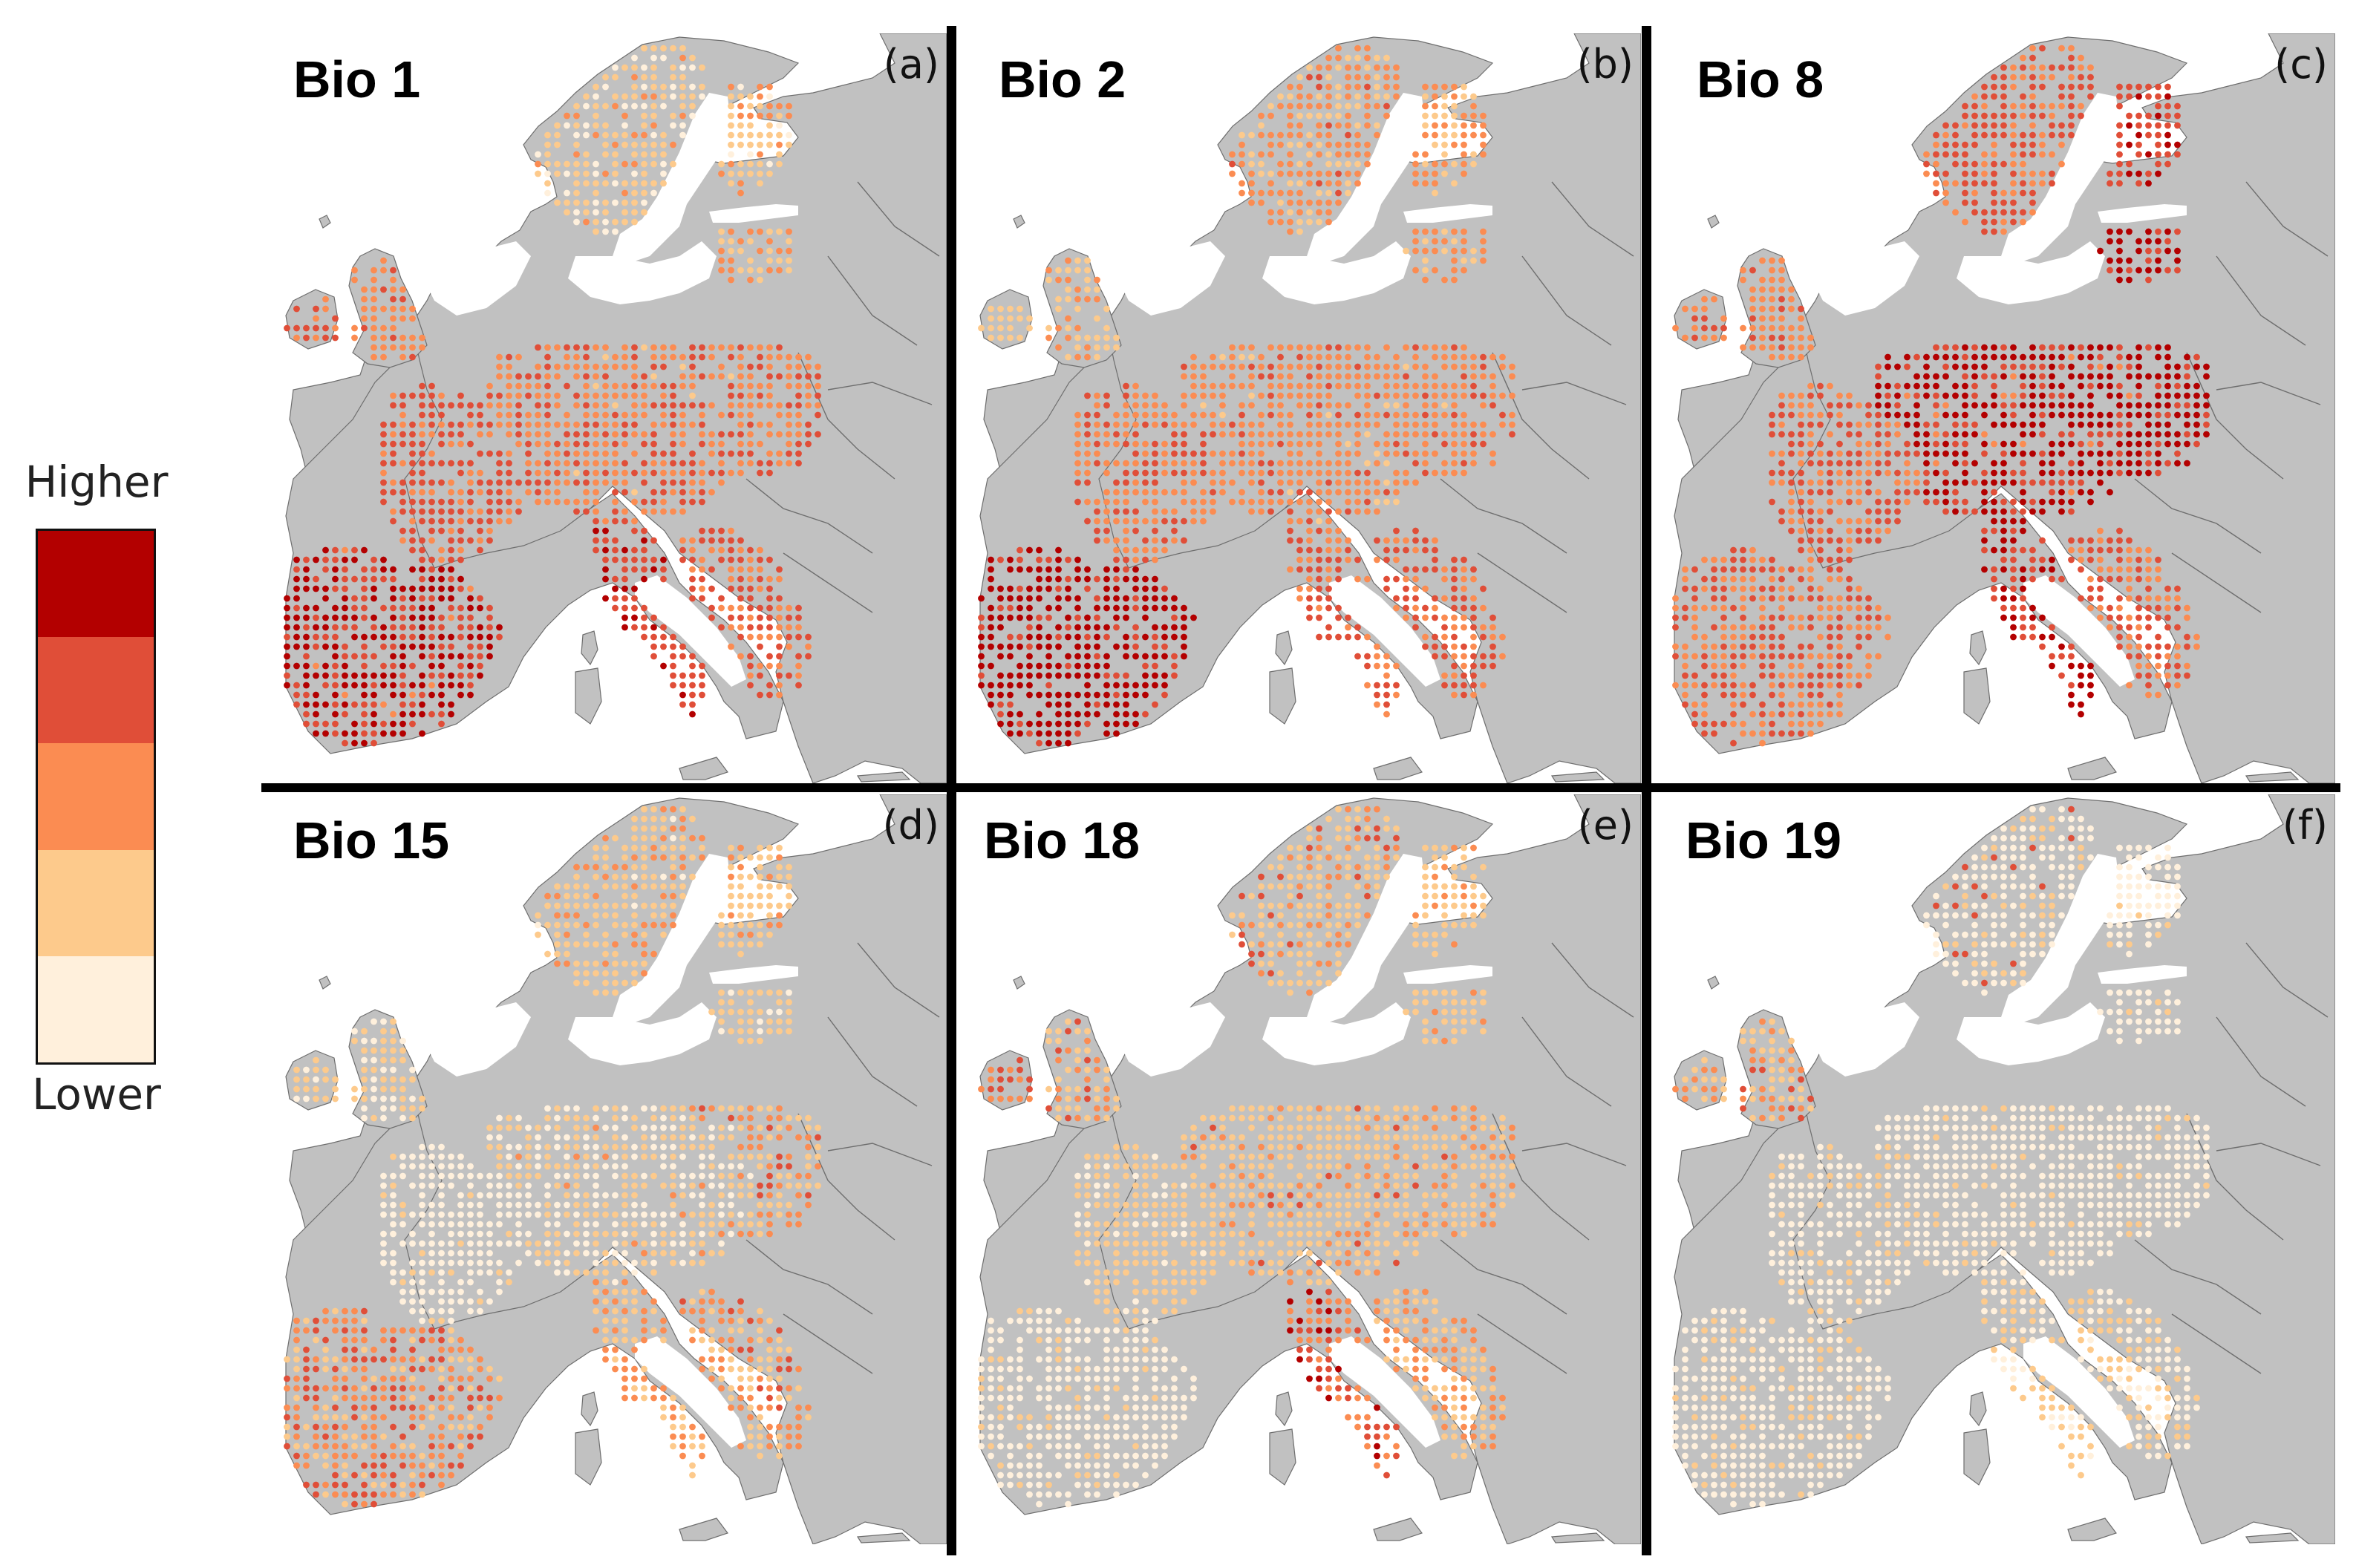 The image size is (2356, 1568). What do you see at coordinates (1062, 79) in the screenshot?
I see `panel-title: Bio 2` at bounding box center [1062, 79].